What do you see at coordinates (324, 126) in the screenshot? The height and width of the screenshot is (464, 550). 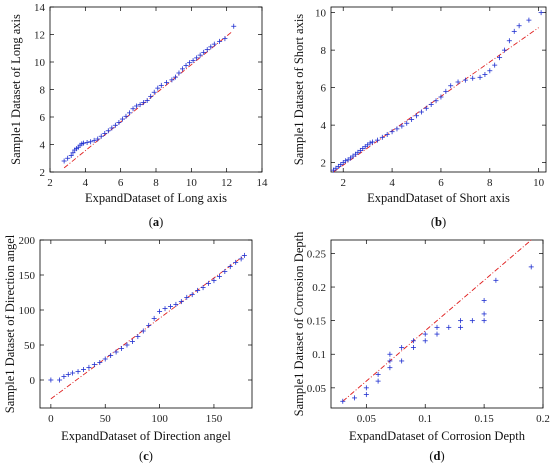 I see `y-tick-label: 4` at bounding box center [324, 126].